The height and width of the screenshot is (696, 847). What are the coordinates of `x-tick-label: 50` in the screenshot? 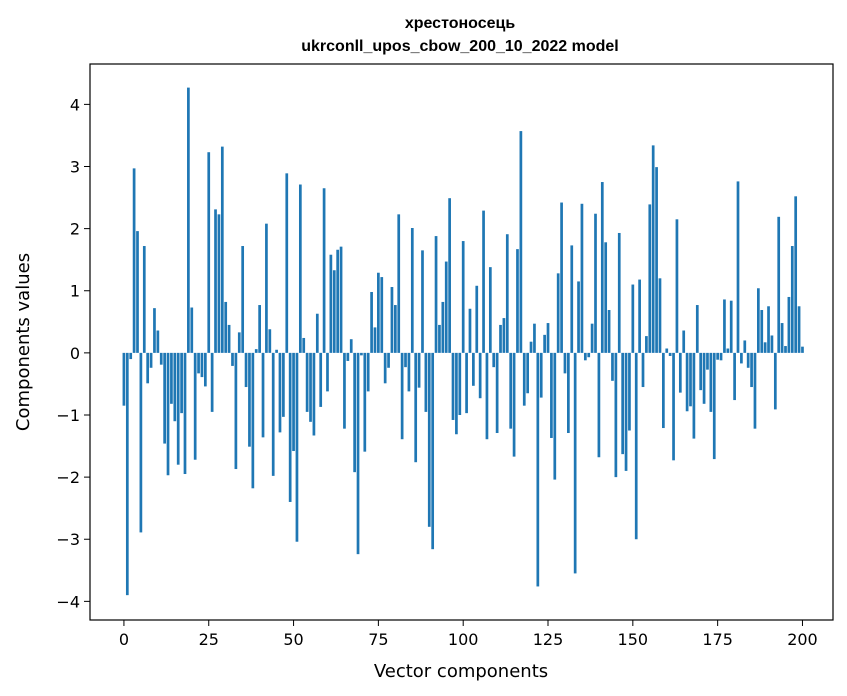 It's located at (293, 639).